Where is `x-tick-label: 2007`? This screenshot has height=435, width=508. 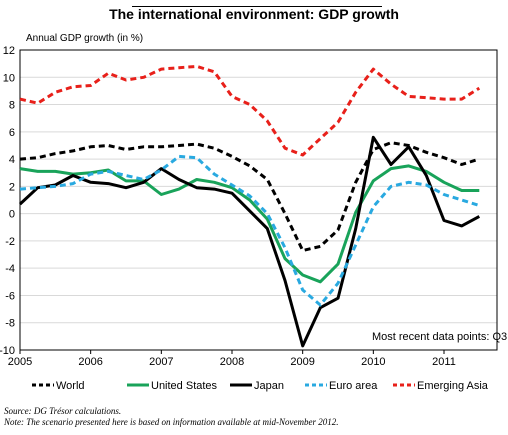
x-tick-label: 2007 is located at coordinates (161, 362).